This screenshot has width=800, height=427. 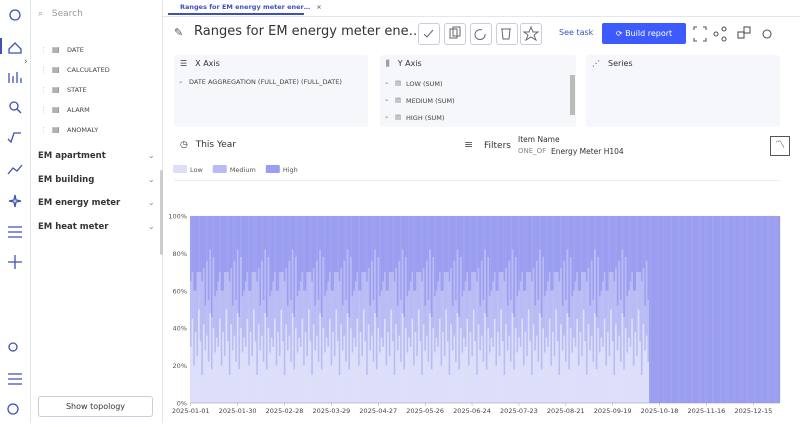 I want to click on list-icon, so click(x=15, y=232).